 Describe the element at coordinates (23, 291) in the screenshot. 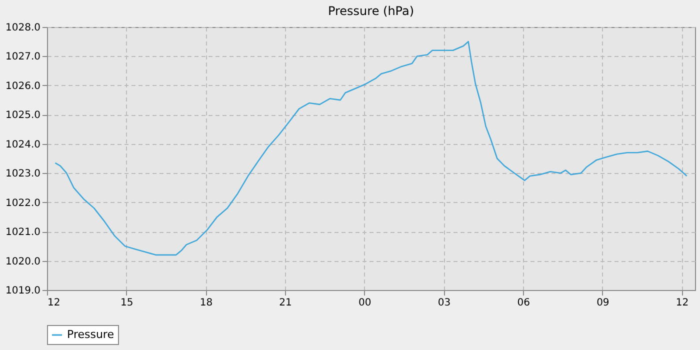

I see `y-tick-label: 1019.0` at that location.